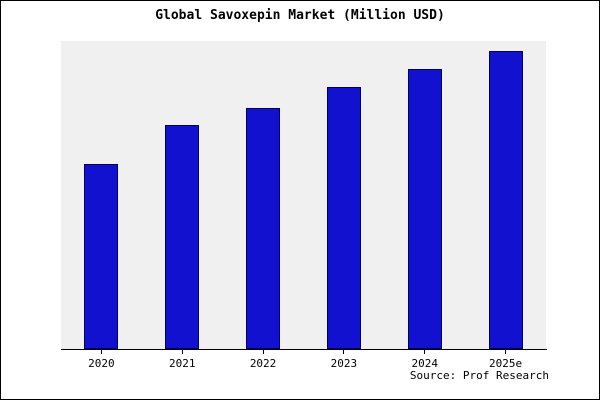 The height and width of the screenshot is (400, 600). I want to click on x-label-slot: 2020, so click(101, 360).